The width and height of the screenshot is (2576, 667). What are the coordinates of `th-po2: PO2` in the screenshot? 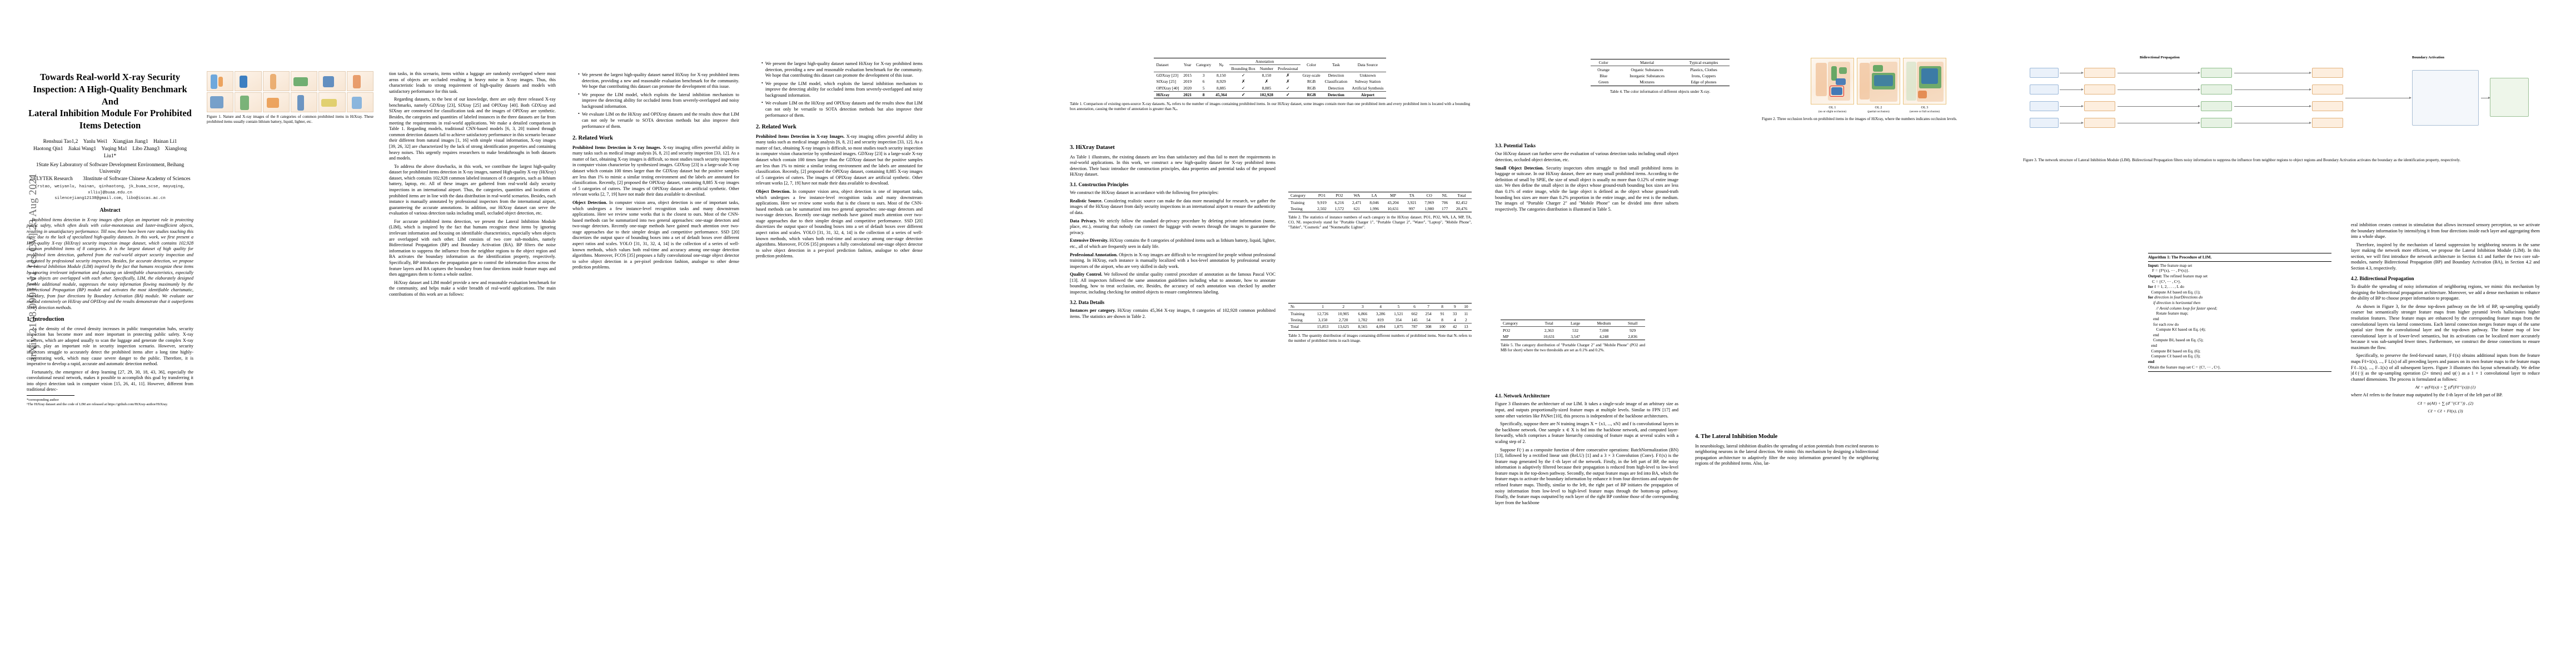 It's located at (1339, 195).